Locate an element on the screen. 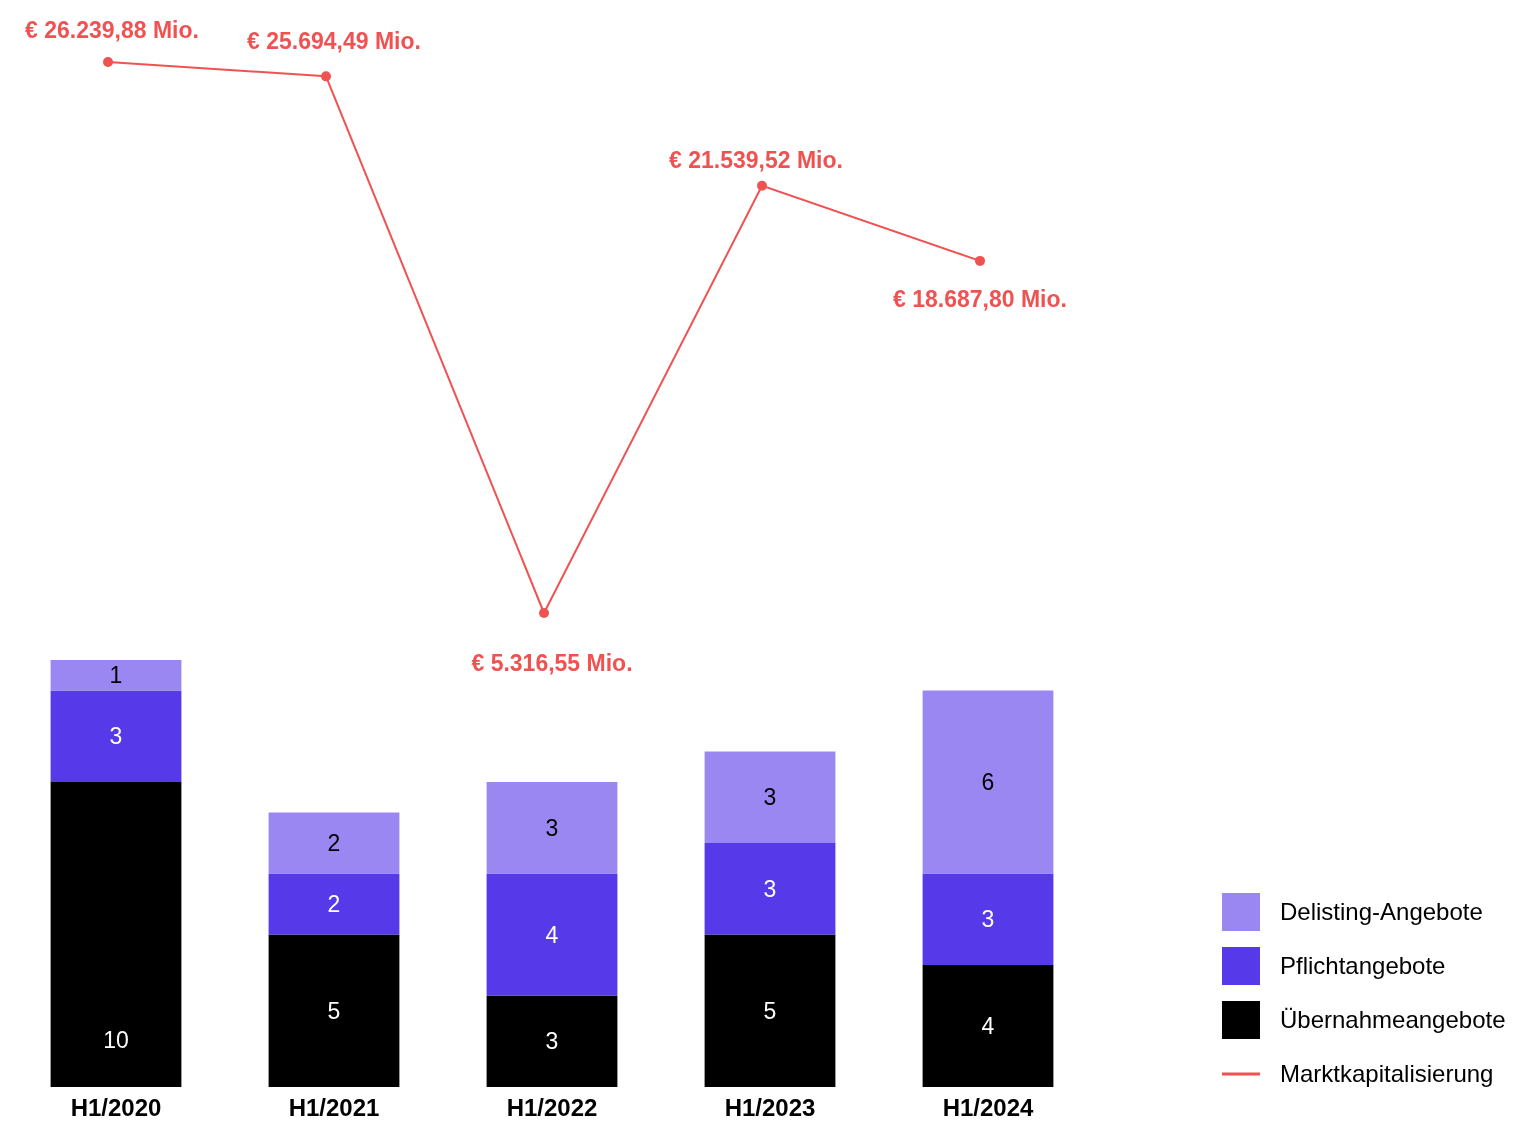 The height and width of the screenshot is (1126, 1534). x-tick-label: H1/2022 is located at coordinates (552, 1108).